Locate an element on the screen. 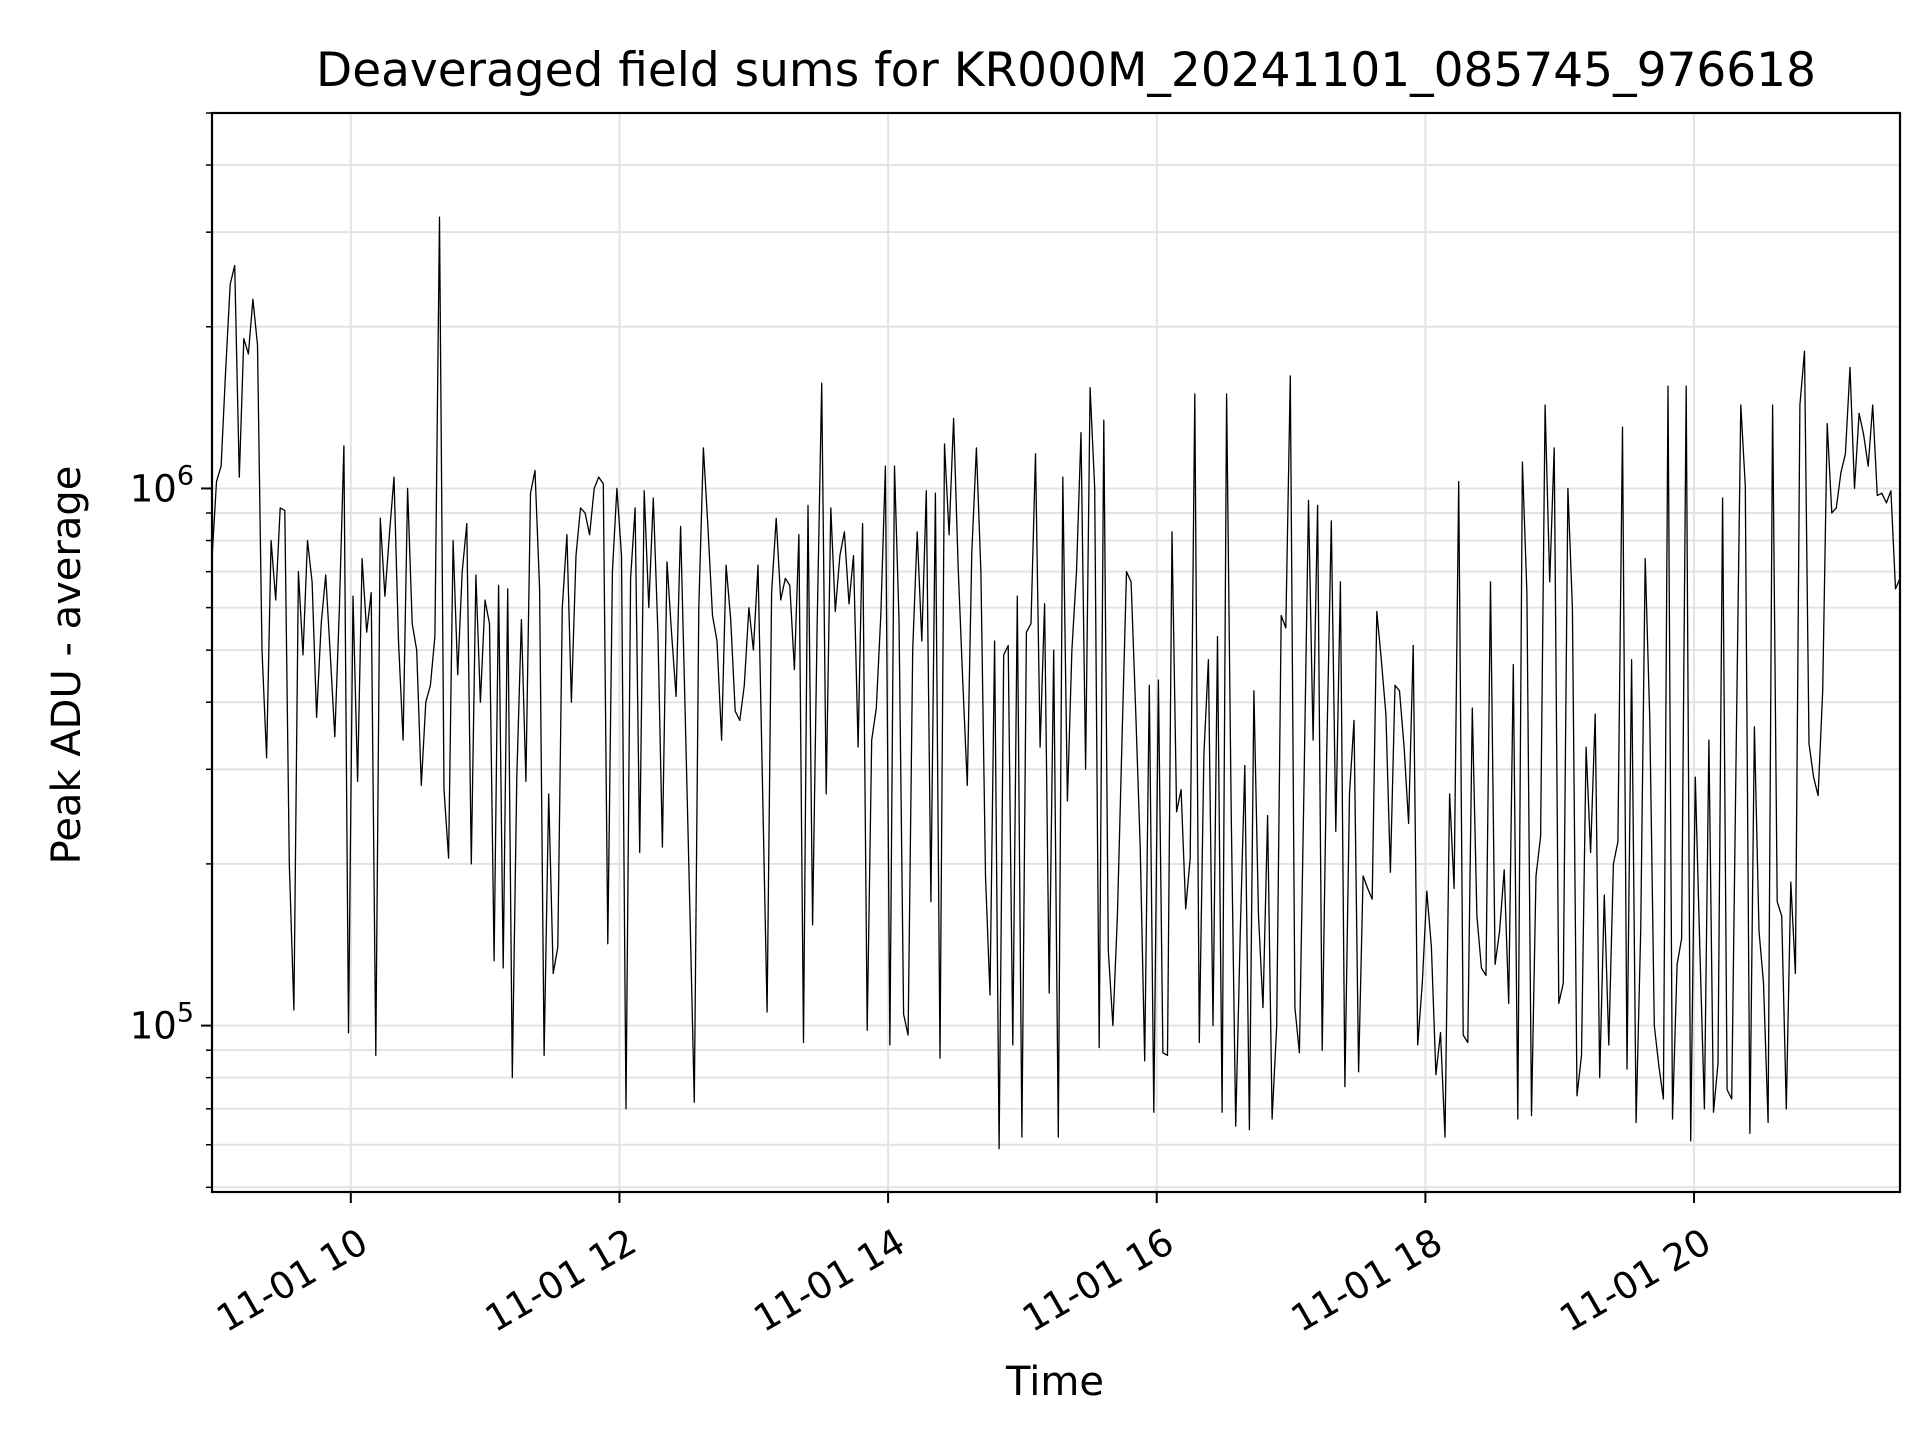  y-tick-label: 10⁵ is located at coordinates (162, 1023).